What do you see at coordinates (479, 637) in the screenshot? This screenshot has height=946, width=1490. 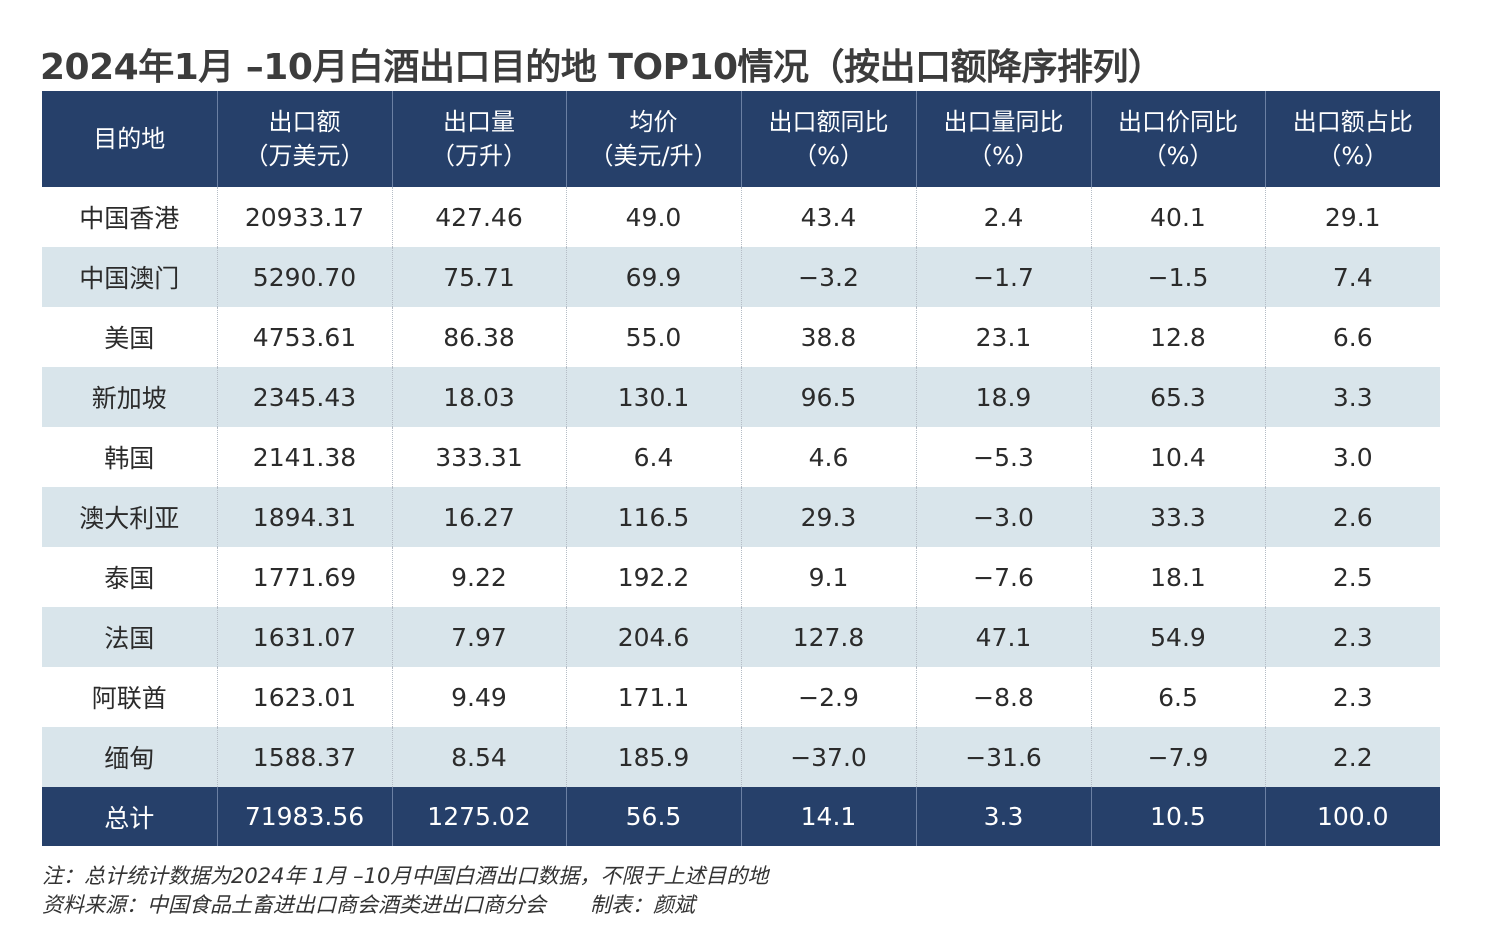 I see `value-cell: 7.97` at bounding box center [479, 637].